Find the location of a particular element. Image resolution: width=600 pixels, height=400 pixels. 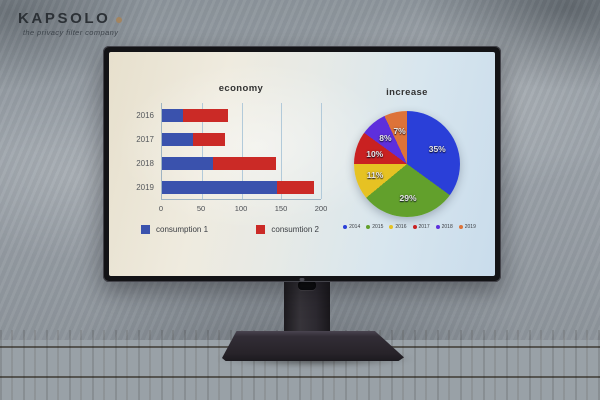

pie-slice-label: 8% is located at coordinates (385, 137).